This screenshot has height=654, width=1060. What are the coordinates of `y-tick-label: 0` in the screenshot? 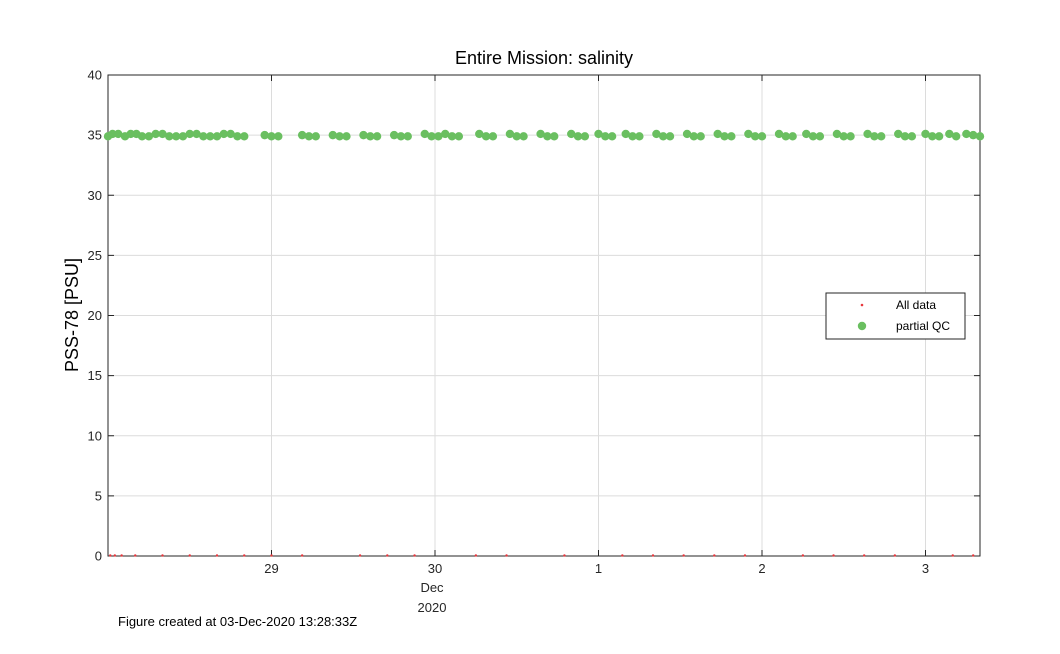 It's located at (98, 556).